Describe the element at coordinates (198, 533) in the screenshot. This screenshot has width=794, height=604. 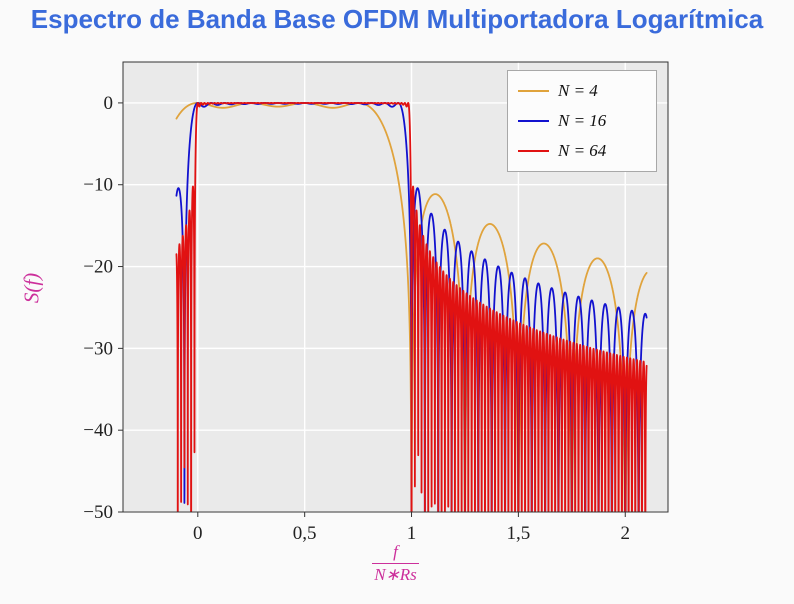
I see `x-tick-label: 0` at that location.